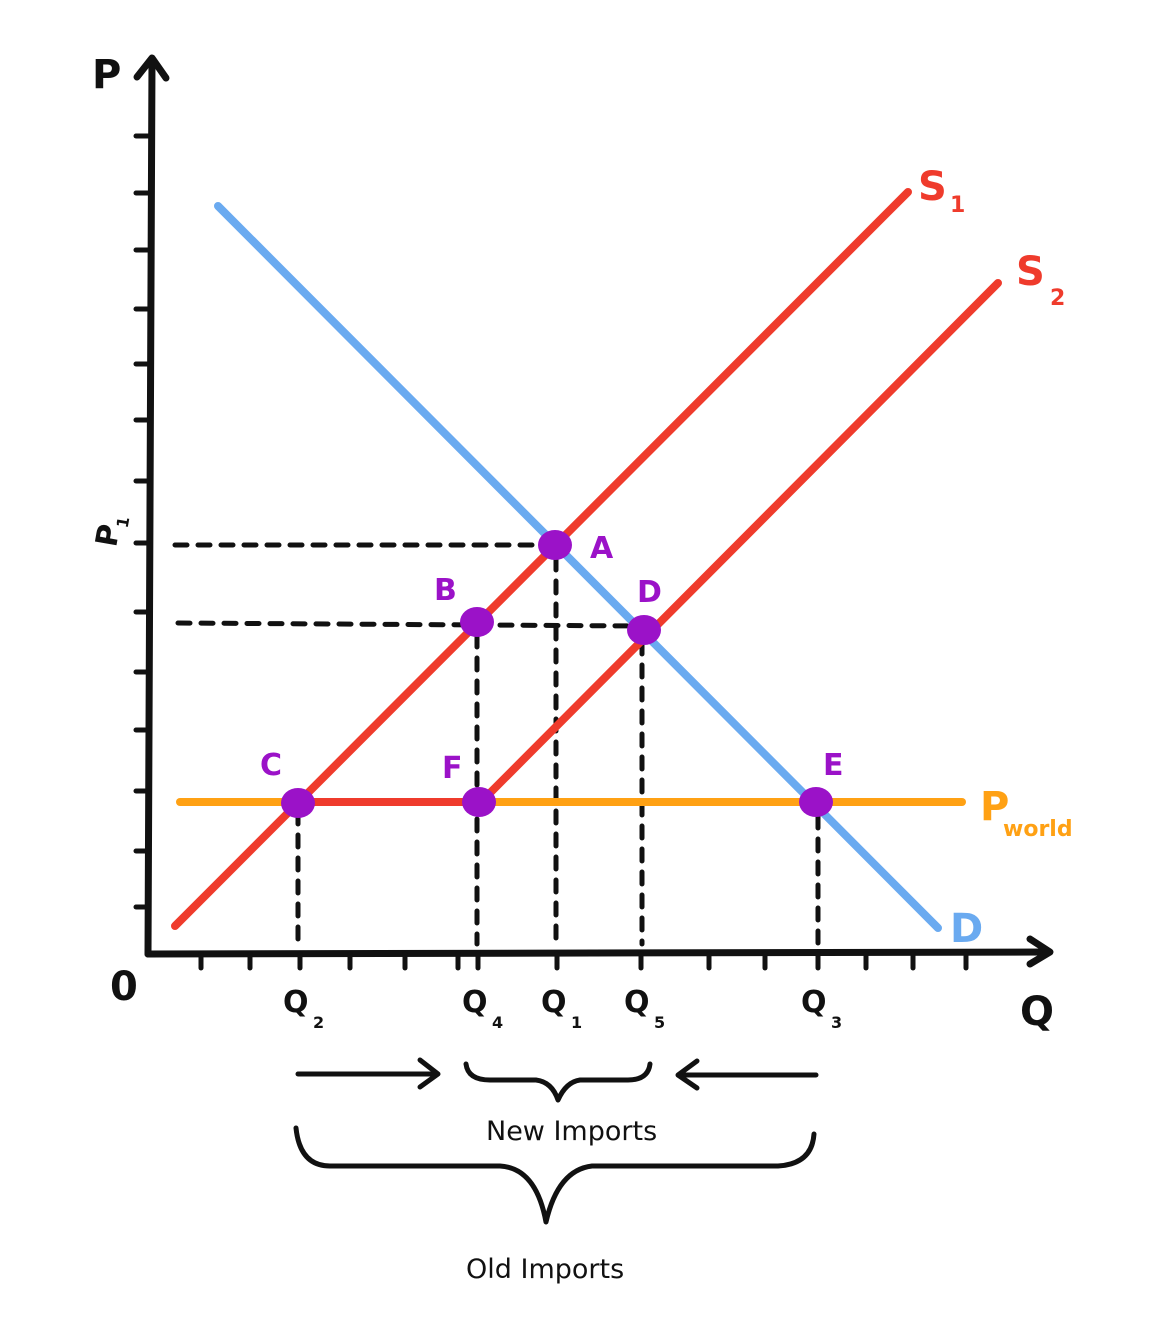 Image resolution: width=1157 pixels, height=1326 pixels. I want to click on point-e, so click(816, 802).